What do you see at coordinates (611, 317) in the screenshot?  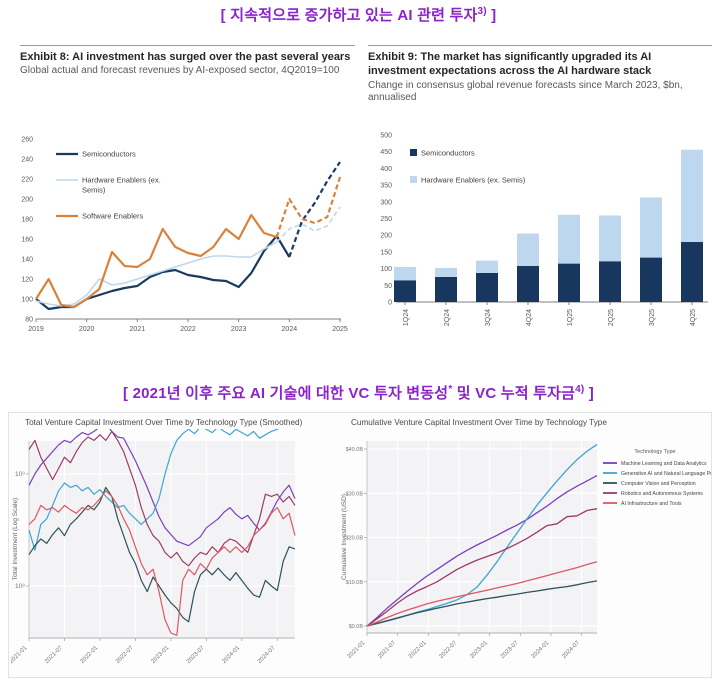 I see `svg-text: 2Q25` at bounding box center [611, 317].